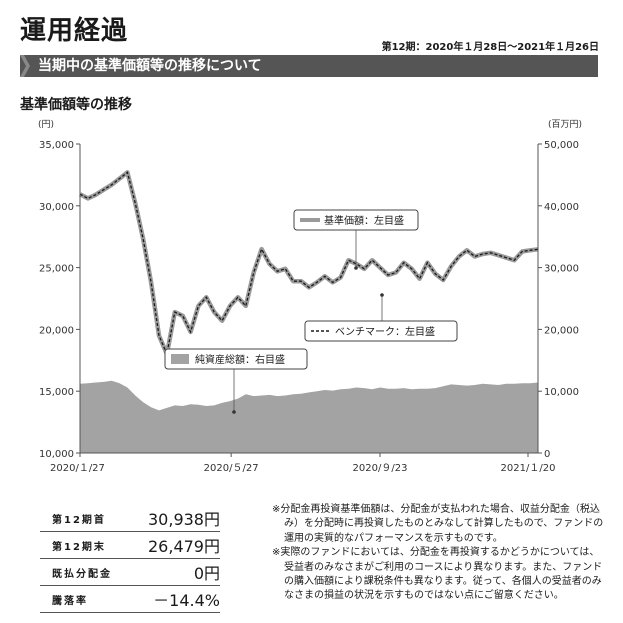 The image size is (623, 623). What do you see at coordinates (490, 47) in the screenshot?
I see `period-label: 第12期：2020年１月28日～2021年１月26日` at bounding box center [490, 47].